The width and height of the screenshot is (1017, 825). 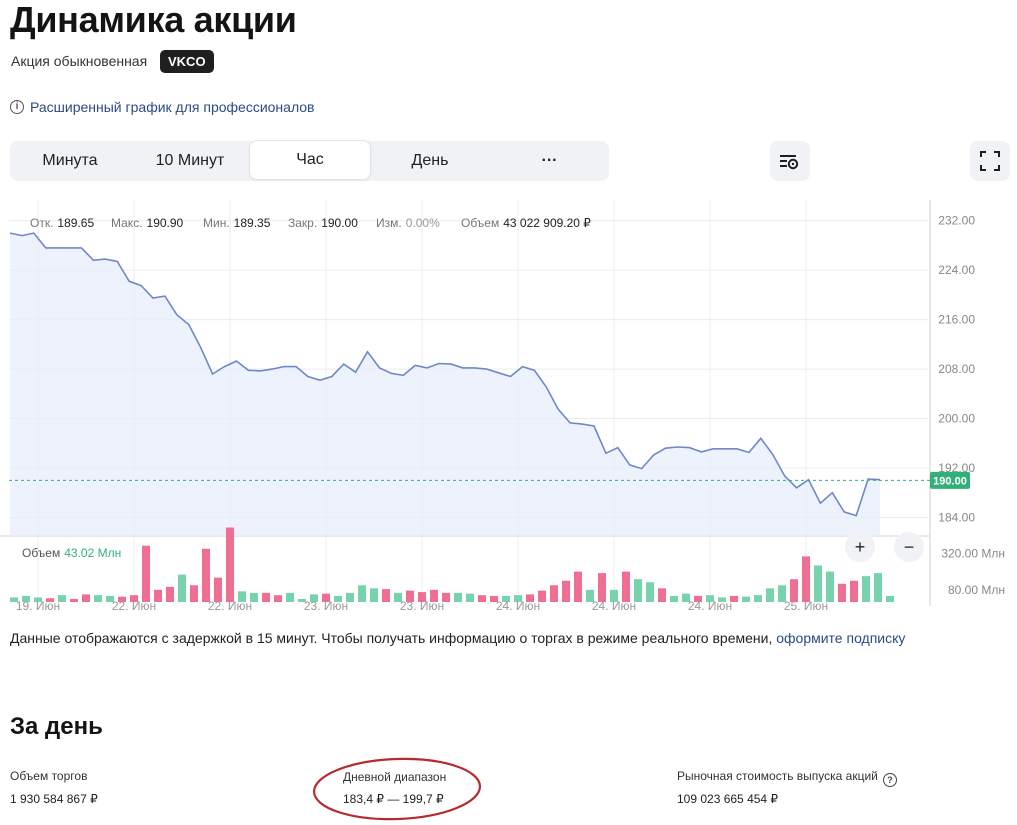 What do you see at coordinates (395, 777) in the screenshot?
I see `day-range-label: Дневной диапазон` at bounding box center [395, 777].